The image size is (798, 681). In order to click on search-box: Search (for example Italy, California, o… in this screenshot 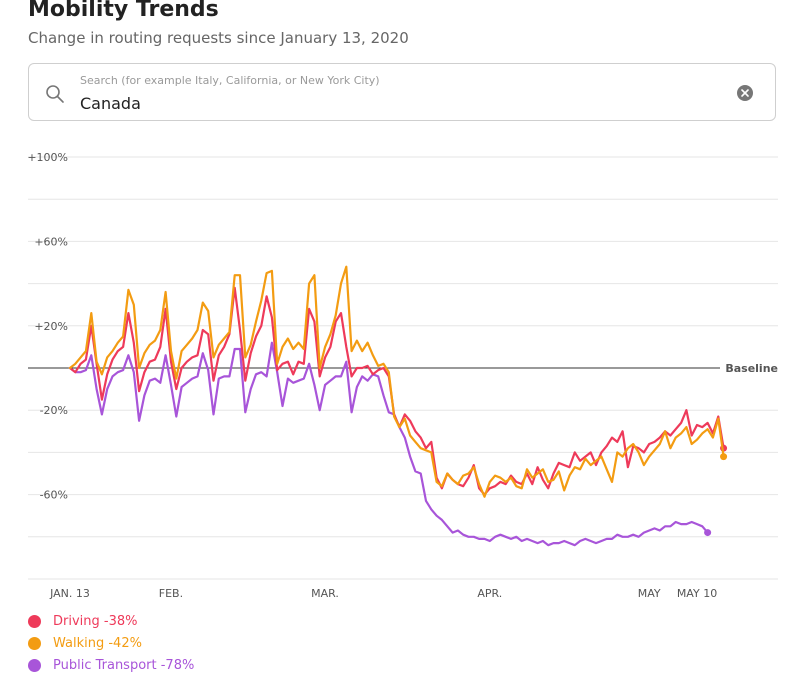, I will do `click(402, 92)`.